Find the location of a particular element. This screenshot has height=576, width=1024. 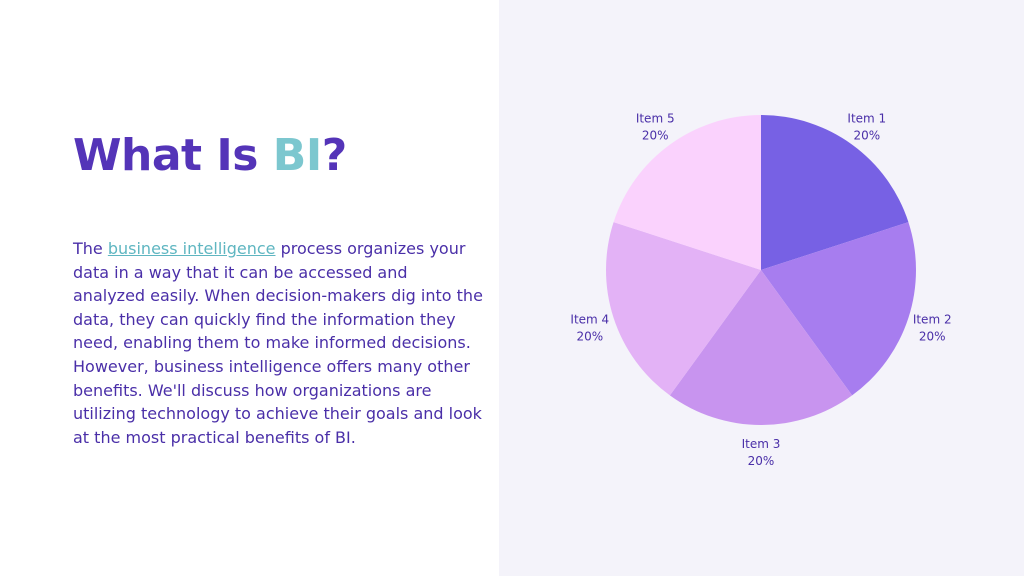

paragraph-lead: The is located at coordinates (90, 248).